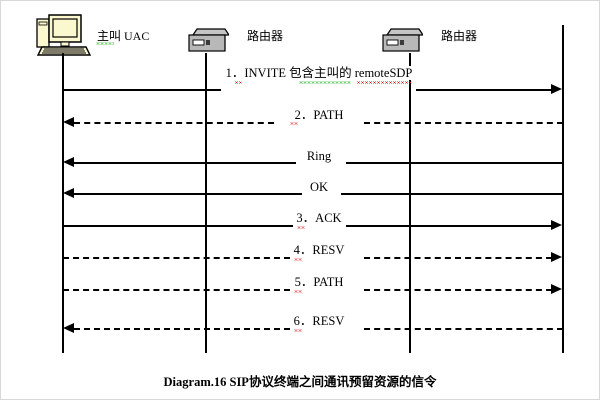 The image size is (600, 400). I want to click on message-path-2-label: 5．PATH, so click(319, 282).